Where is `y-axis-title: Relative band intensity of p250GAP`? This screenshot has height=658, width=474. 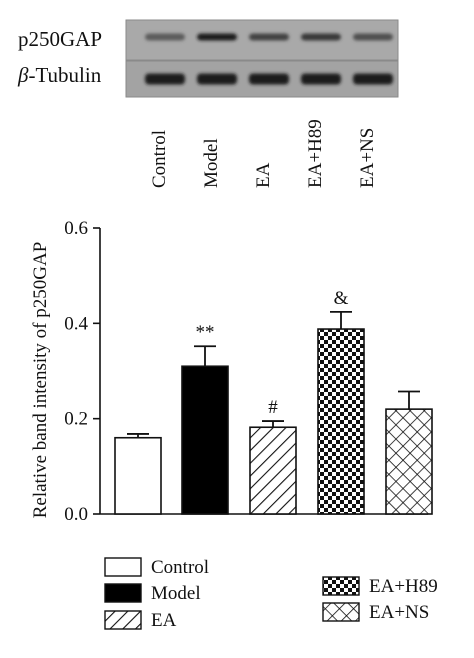
y-axis-title: Relative band intensity of p250GAP is located at coordinates (40, 380).